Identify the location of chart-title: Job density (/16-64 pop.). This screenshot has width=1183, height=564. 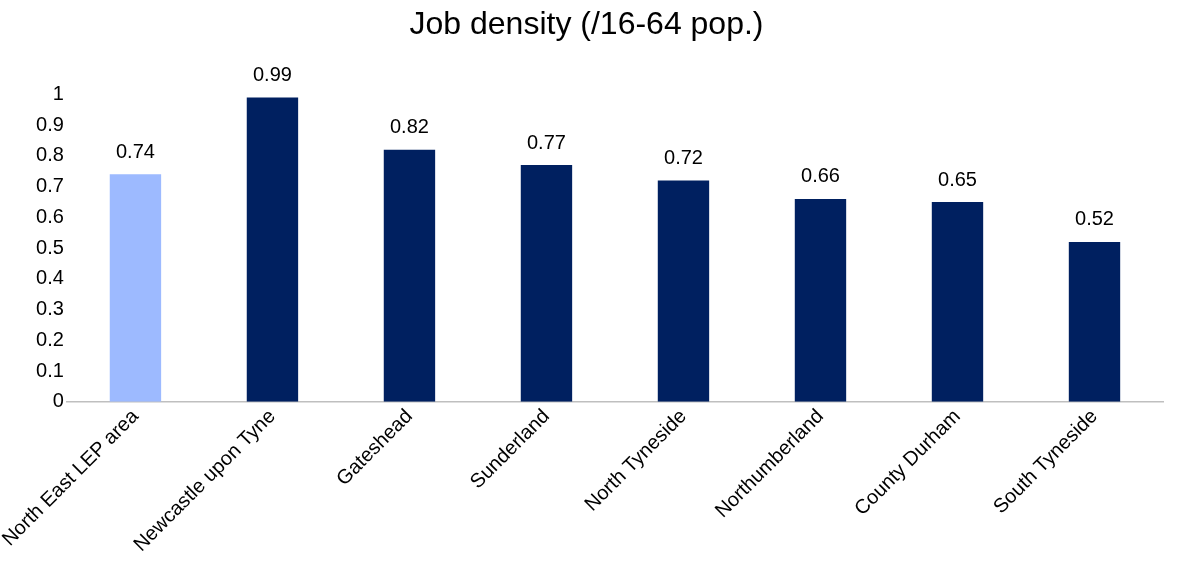
(586, 23).